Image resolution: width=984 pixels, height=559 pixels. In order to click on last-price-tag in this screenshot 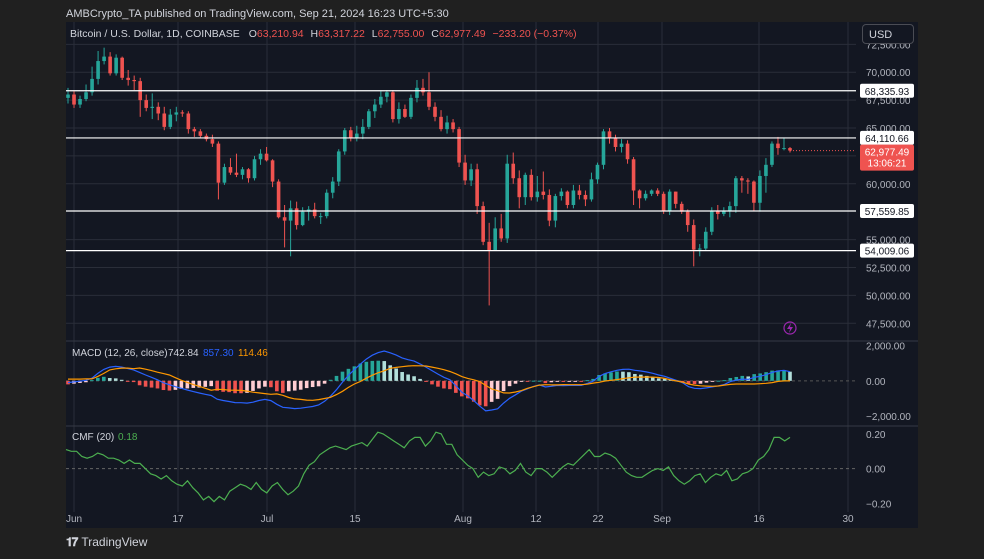, I will do `click(887, 157)`.